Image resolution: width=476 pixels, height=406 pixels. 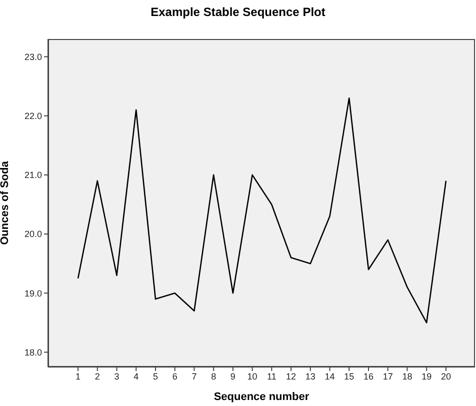 What do you see at coordinates (194, 376) in the screenshot?
I see `x-tick-label: 7` at bounding box center [194, 376].